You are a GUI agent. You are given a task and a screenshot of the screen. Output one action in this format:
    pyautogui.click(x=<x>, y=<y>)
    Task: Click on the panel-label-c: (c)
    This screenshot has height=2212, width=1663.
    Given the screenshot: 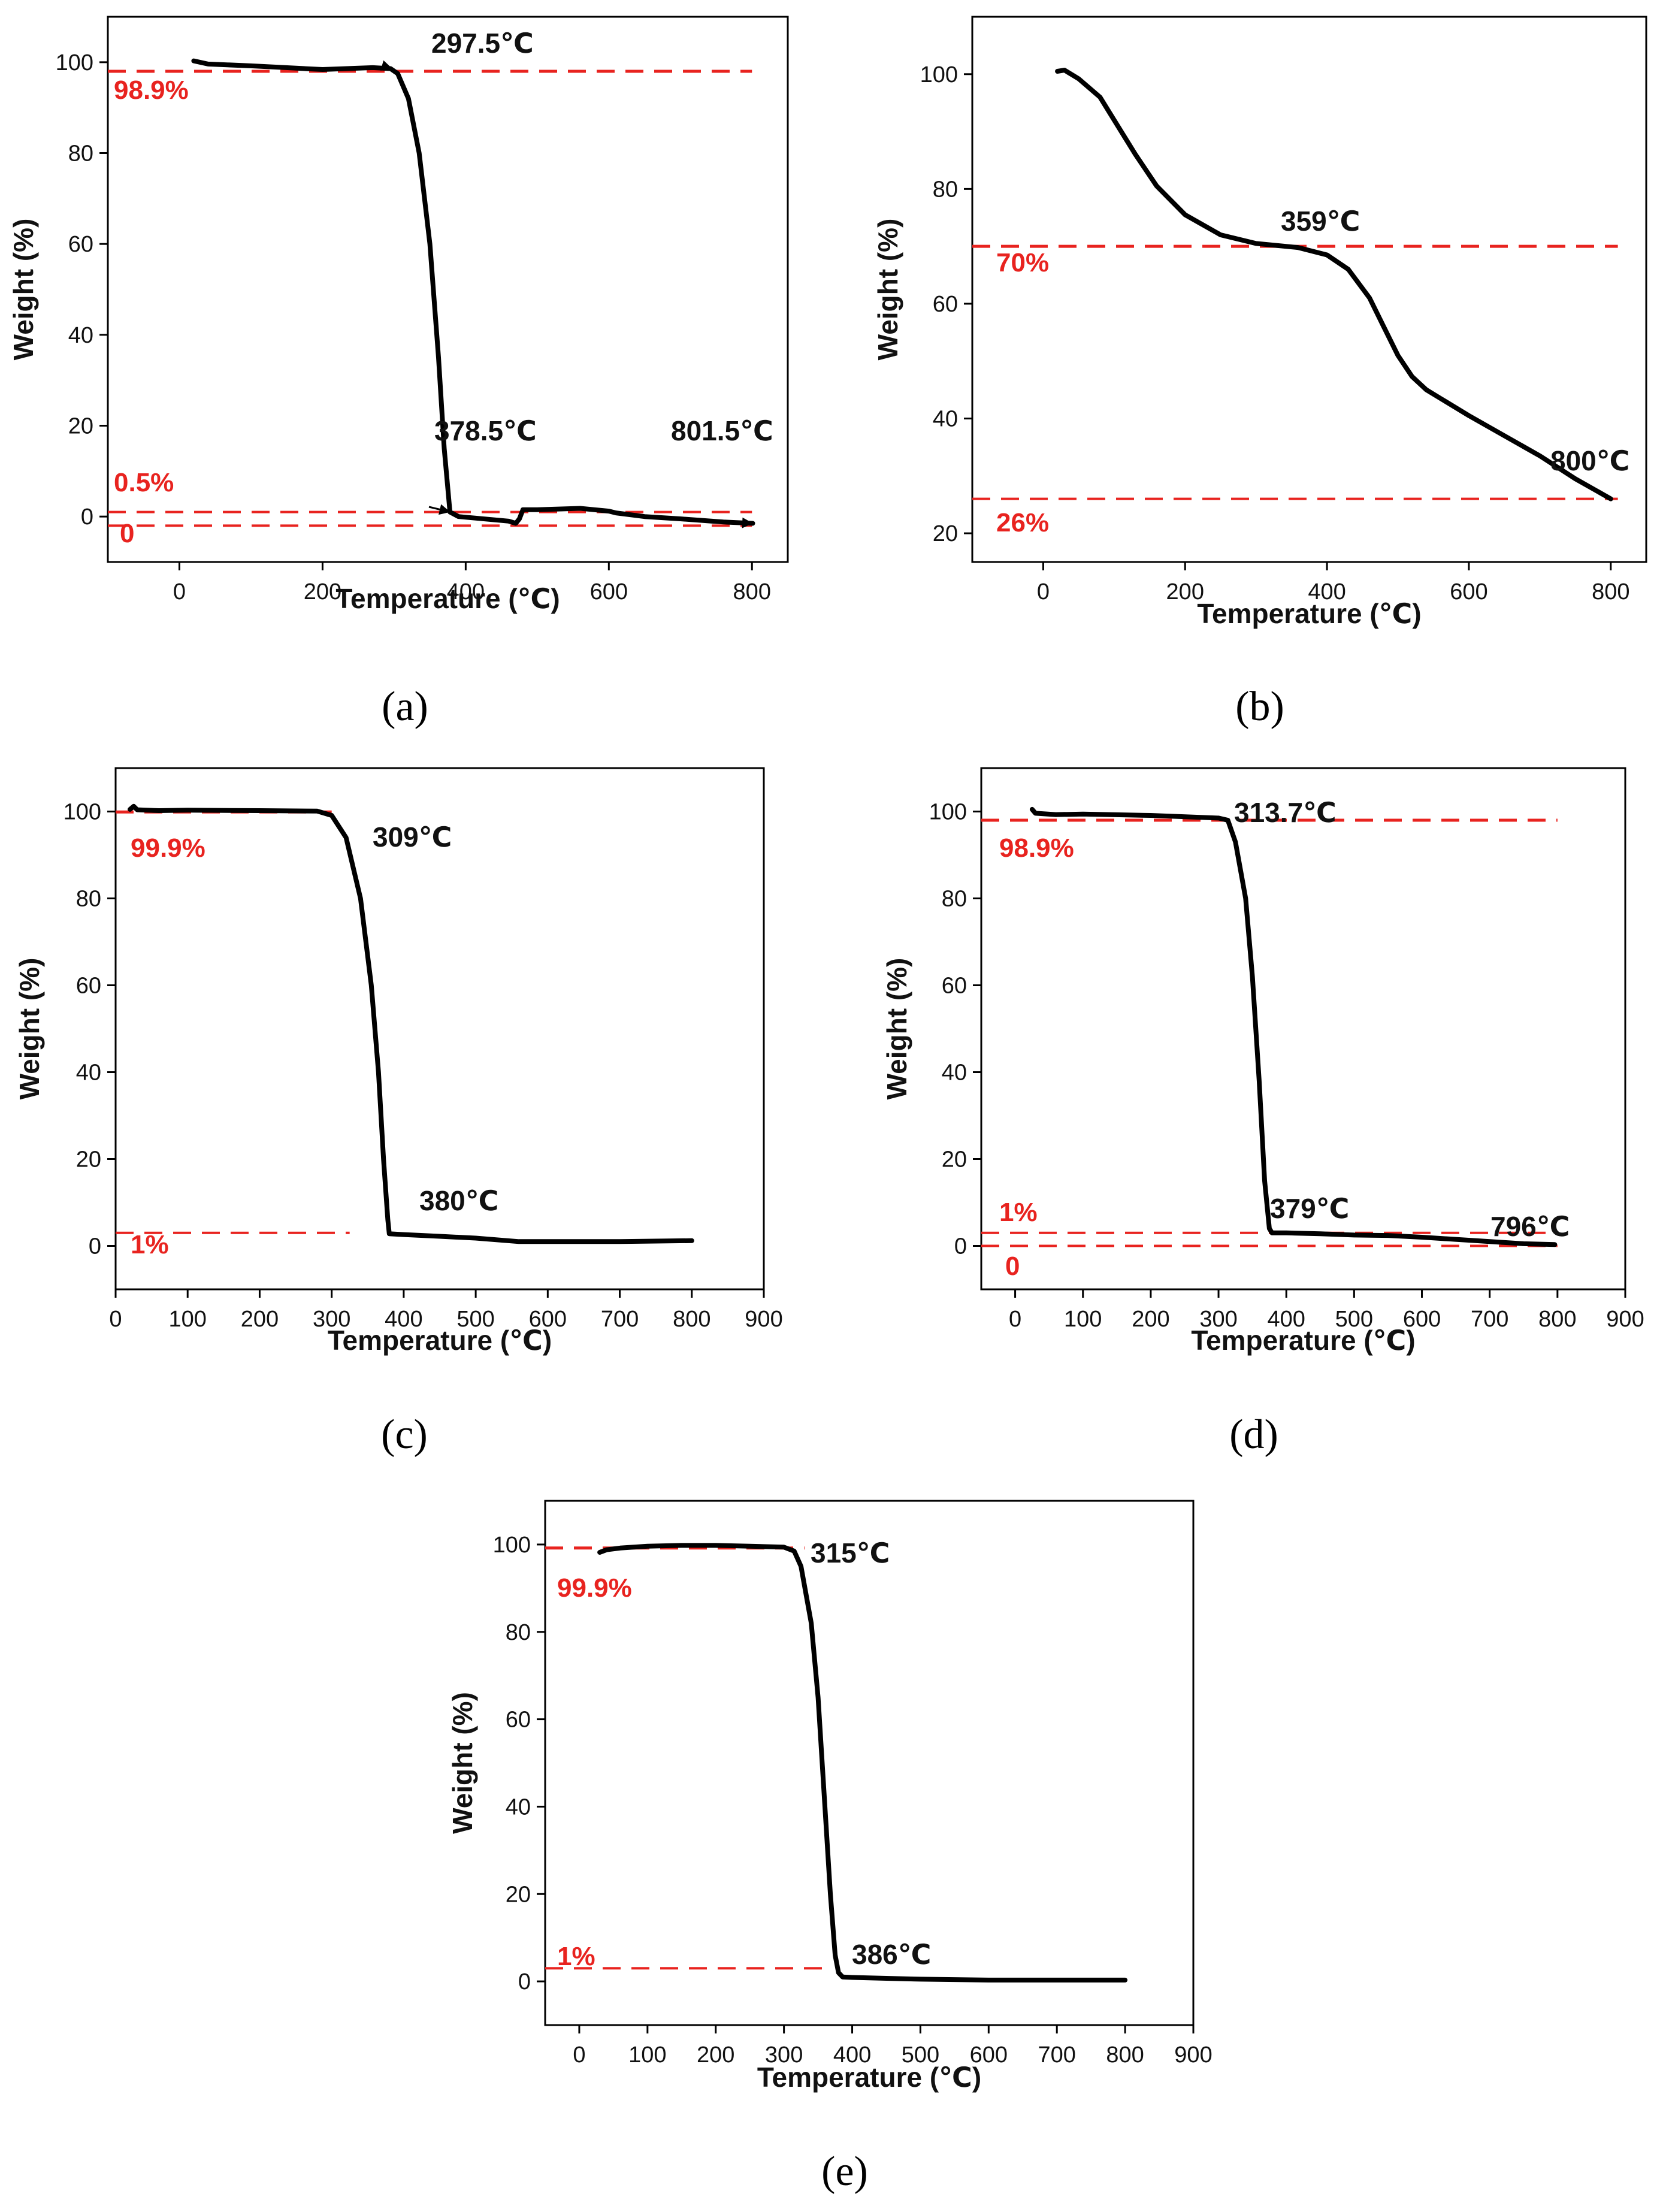 What is the action you would take?
    pyautogui.click(x=404, y=1435)
    